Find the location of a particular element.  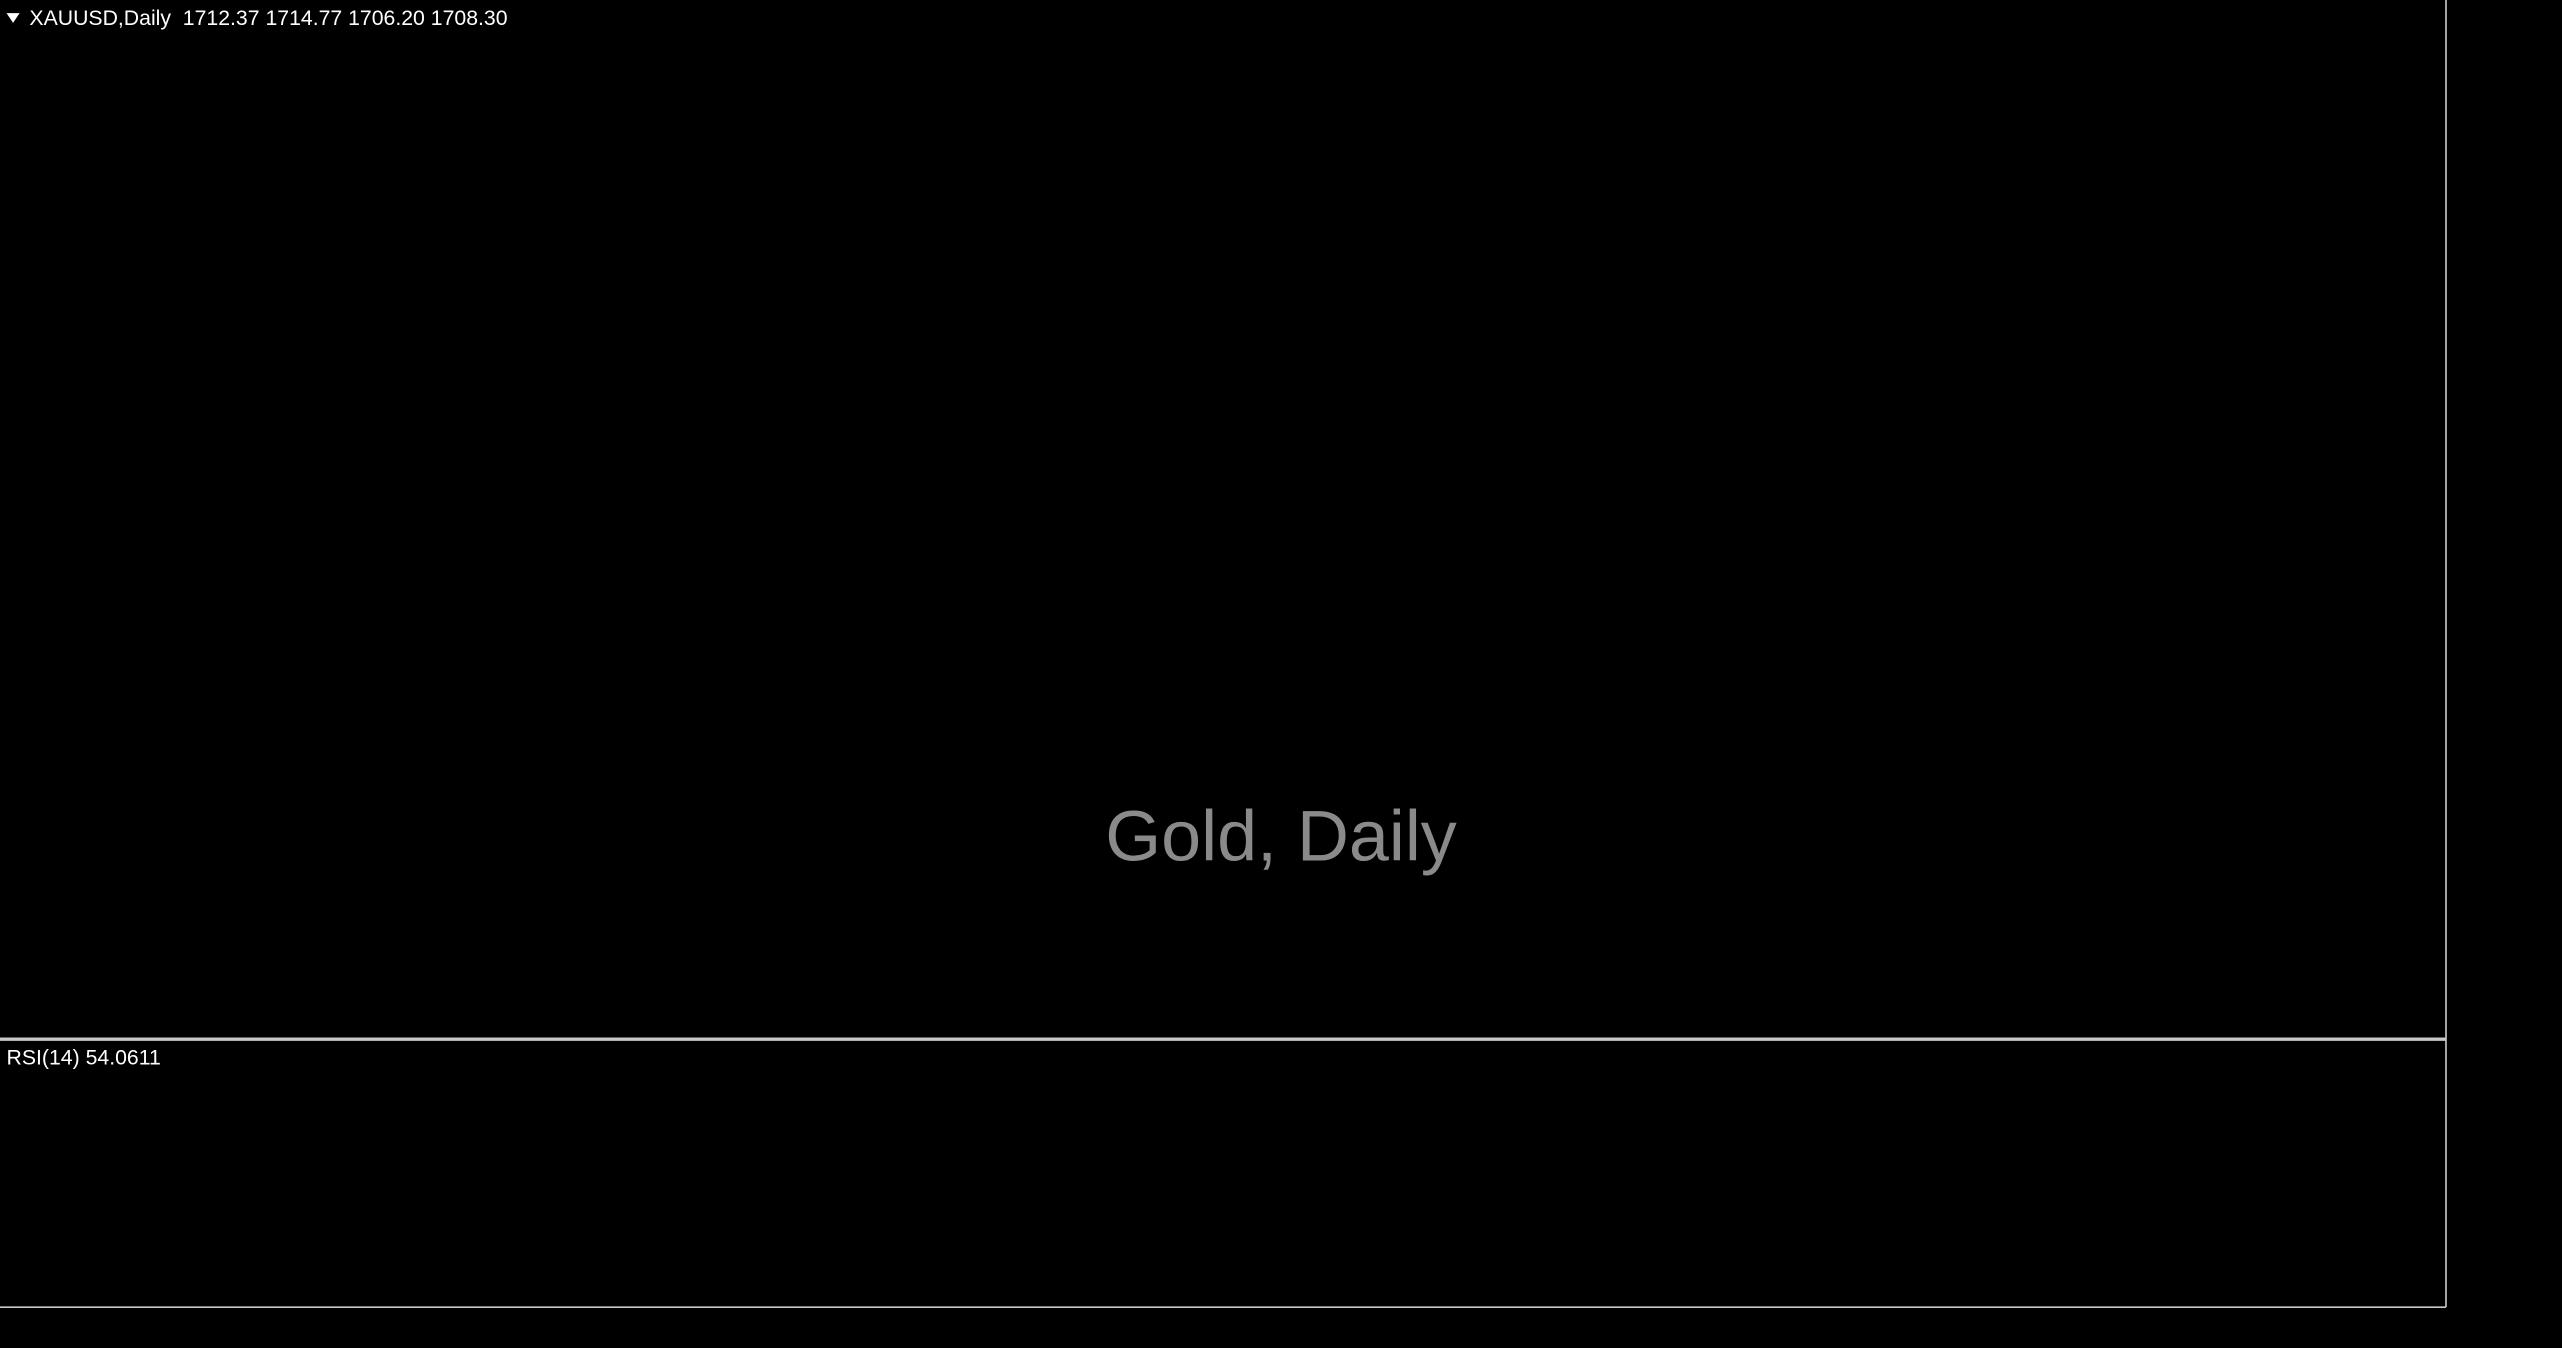

watermark: Gold, Daily is located at coordinates (1281, 836).